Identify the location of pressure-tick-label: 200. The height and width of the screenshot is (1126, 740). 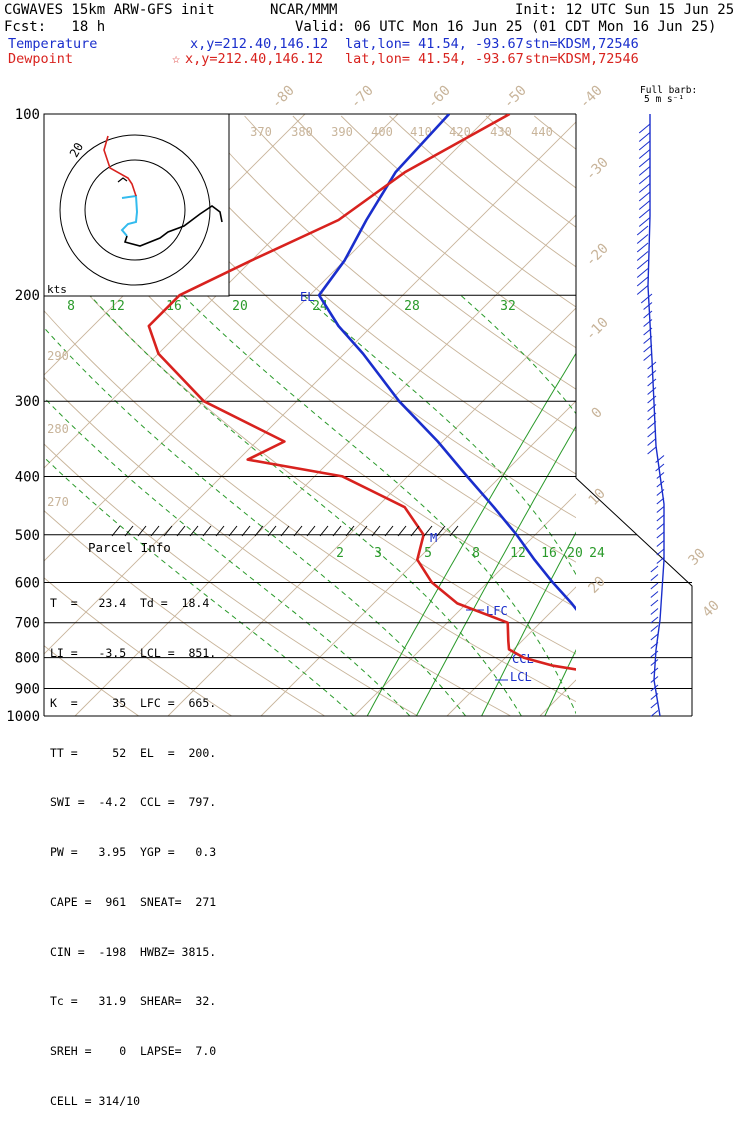
(27, 296).